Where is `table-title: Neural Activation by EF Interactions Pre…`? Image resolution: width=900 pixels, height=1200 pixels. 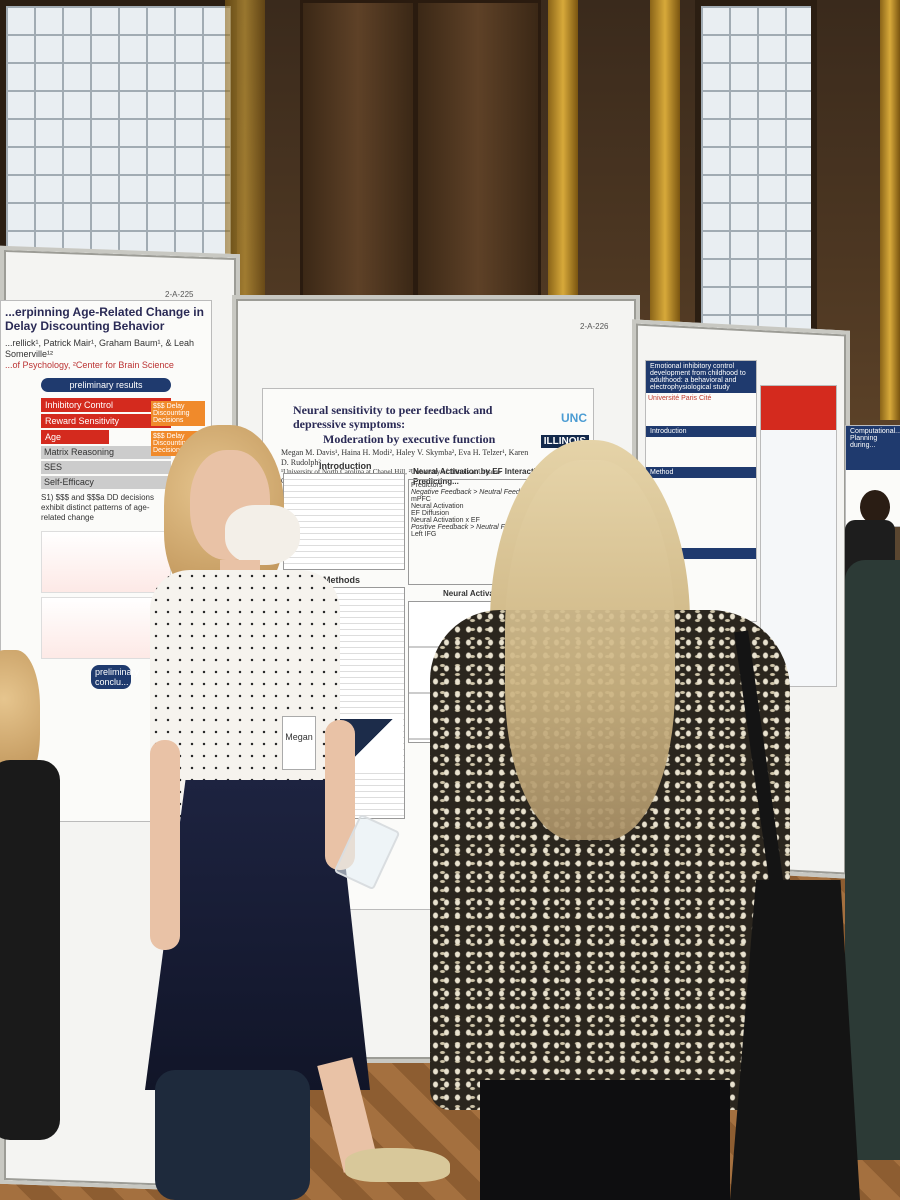
table-title: Neural Activation by EF Interactions Pre… is located at coordinates (482, 476).